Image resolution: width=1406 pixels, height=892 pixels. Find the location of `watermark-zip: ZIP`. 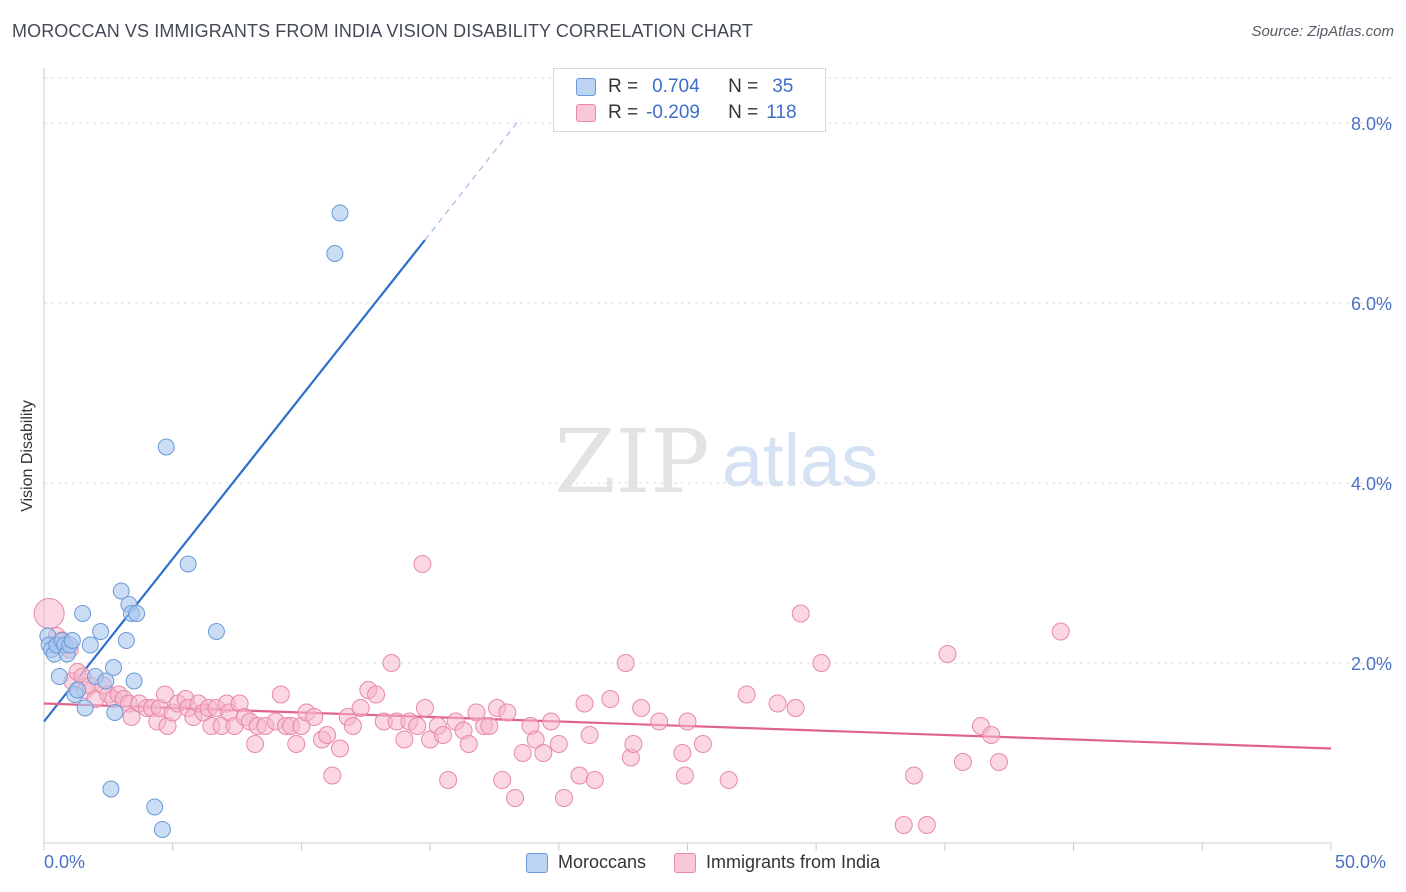

watermark-zip: ZIP is located at coordinates (631, 461).